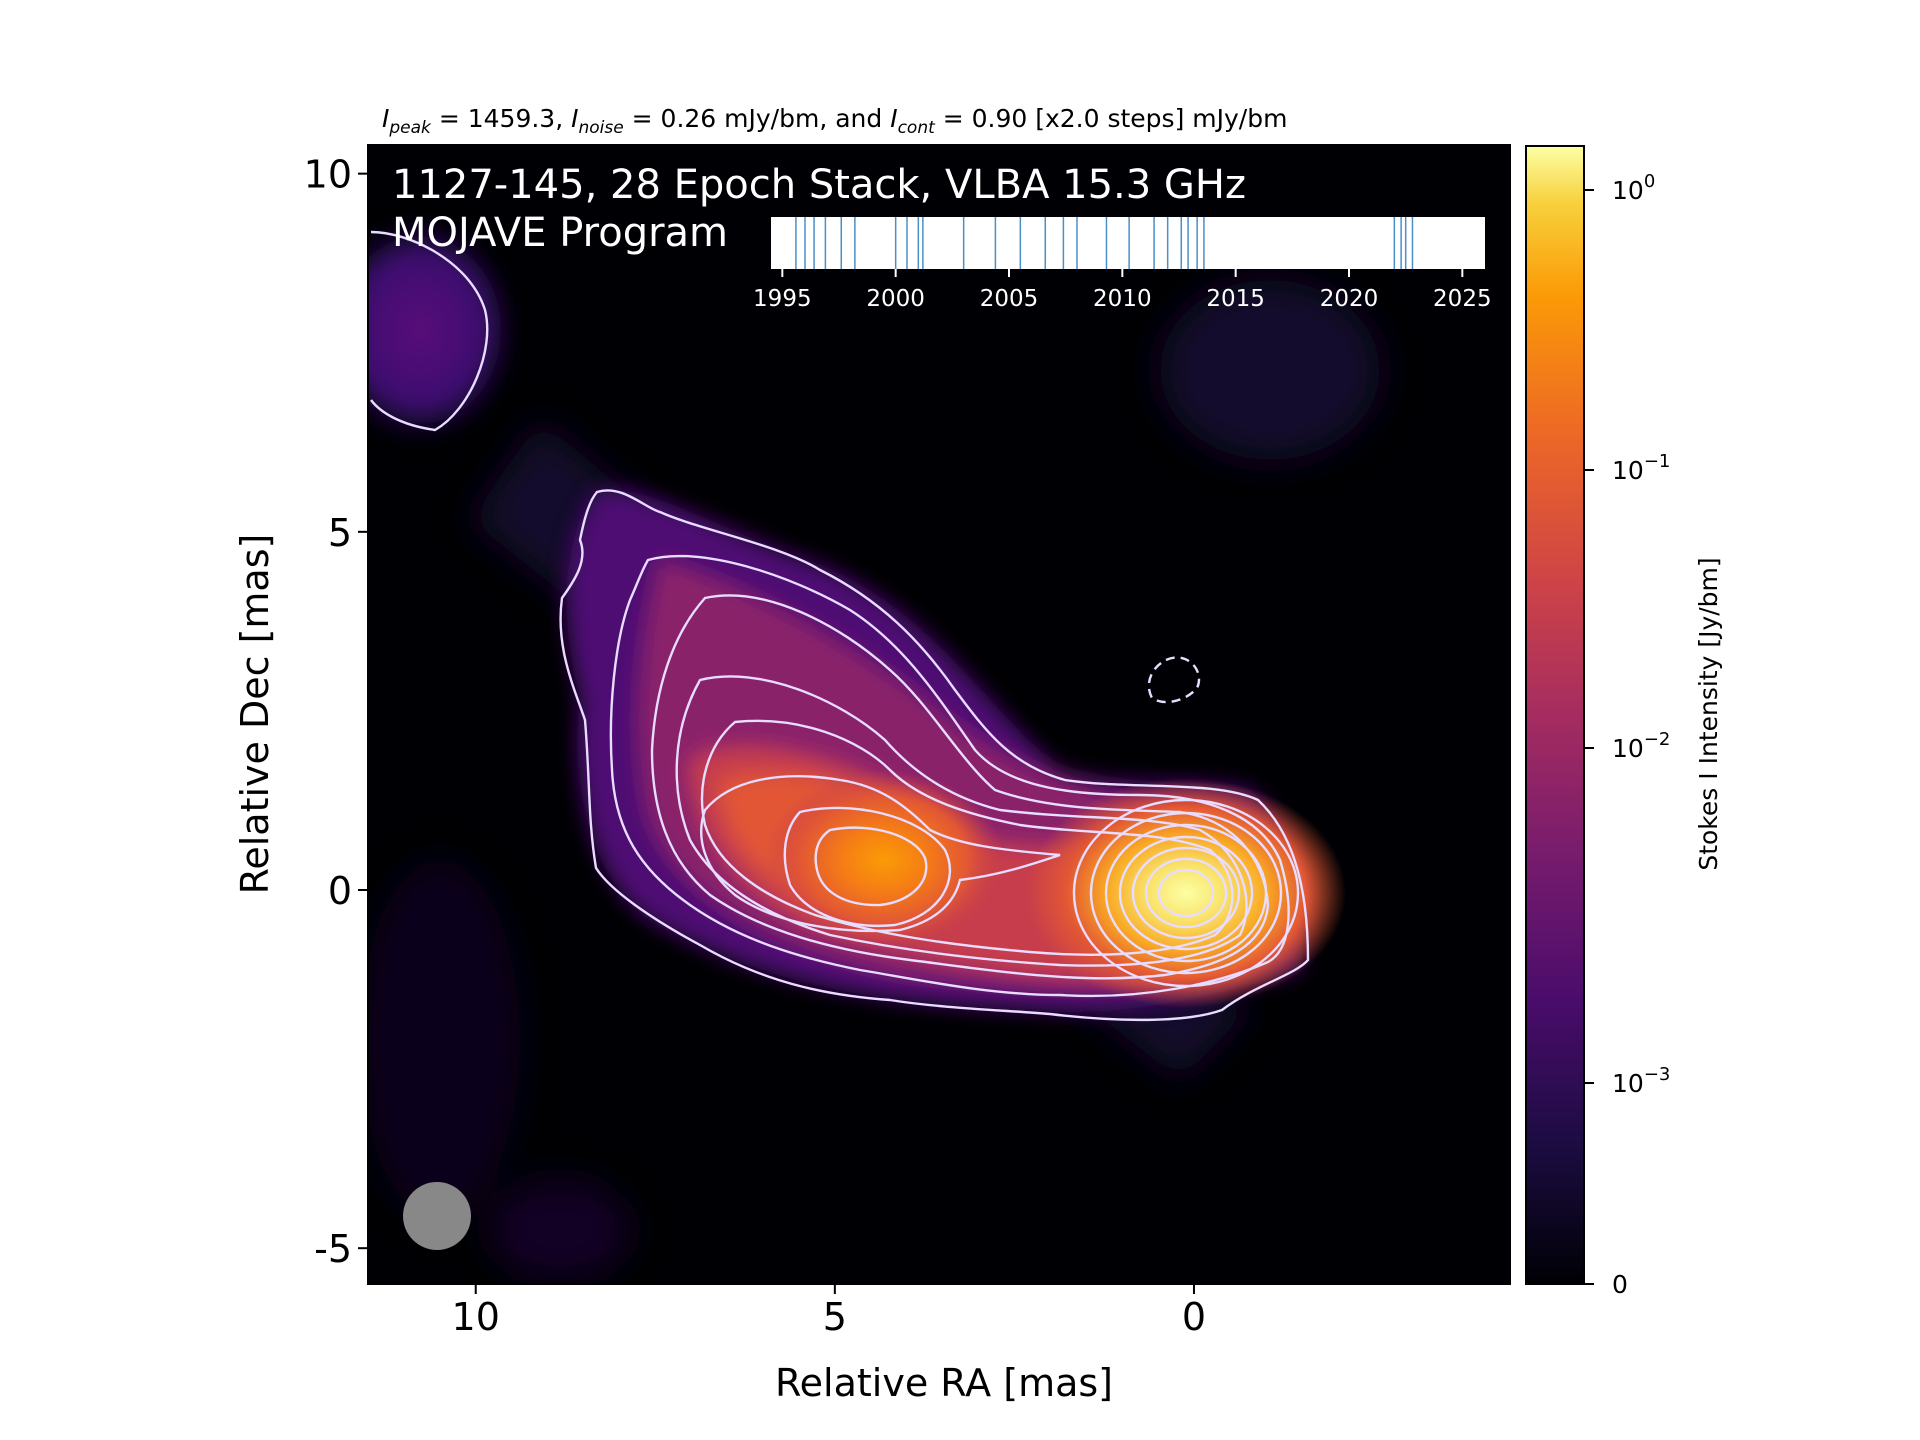 The width and height of the screenshot is (1920, 1440). Describe the element at coordinates (340, 533) in the screenshot. I see `y-tick-label: 5` at that location.